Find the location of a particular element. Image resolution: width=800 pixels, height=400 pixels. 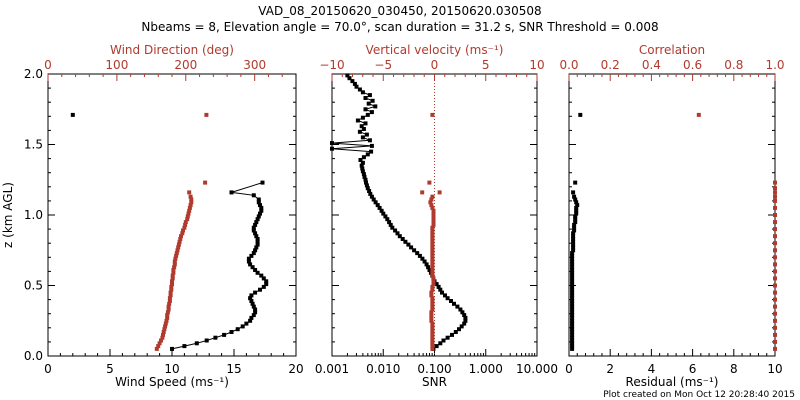

bottom-tick-label: 8 is located at coordinates (734, 369).